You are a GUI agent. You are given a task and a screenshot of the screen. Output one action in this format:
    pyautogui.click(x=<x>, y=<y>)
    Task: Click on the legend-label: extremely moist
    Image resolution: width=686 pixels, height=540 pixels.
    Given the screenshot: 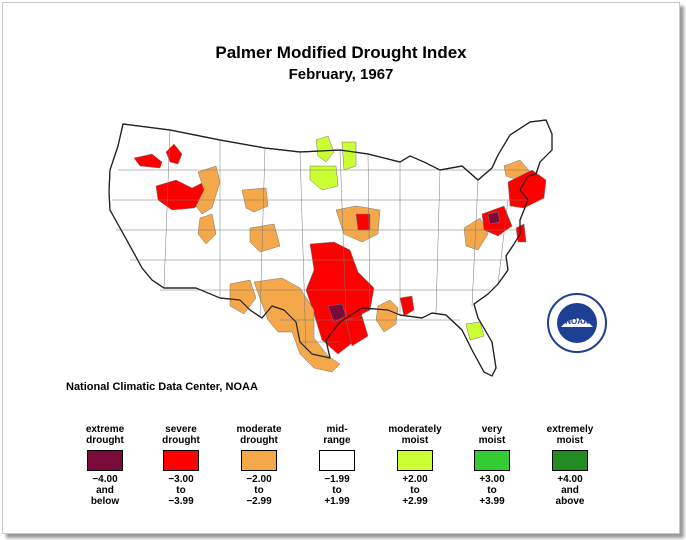 What is the action you would take?
    pyautogui.click(x=570, y=432)
    